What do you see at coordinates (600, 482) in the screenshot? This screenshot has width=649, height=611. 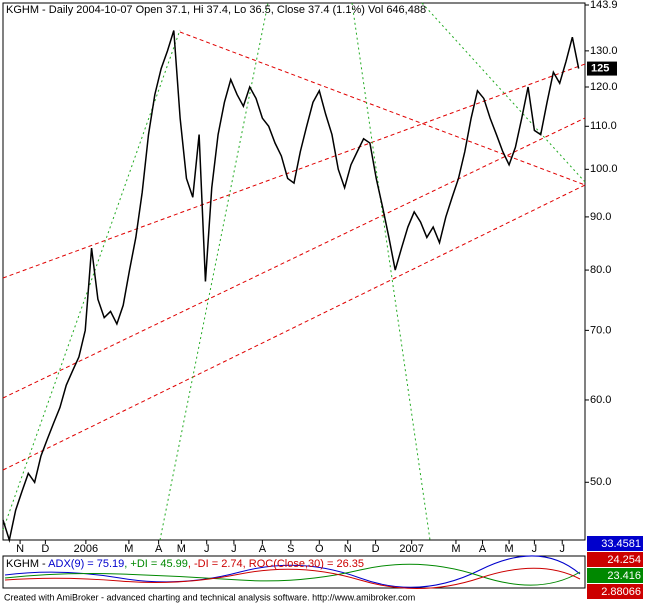 I see `y-tick-label: 50.0` at bounding box center [600, 482].